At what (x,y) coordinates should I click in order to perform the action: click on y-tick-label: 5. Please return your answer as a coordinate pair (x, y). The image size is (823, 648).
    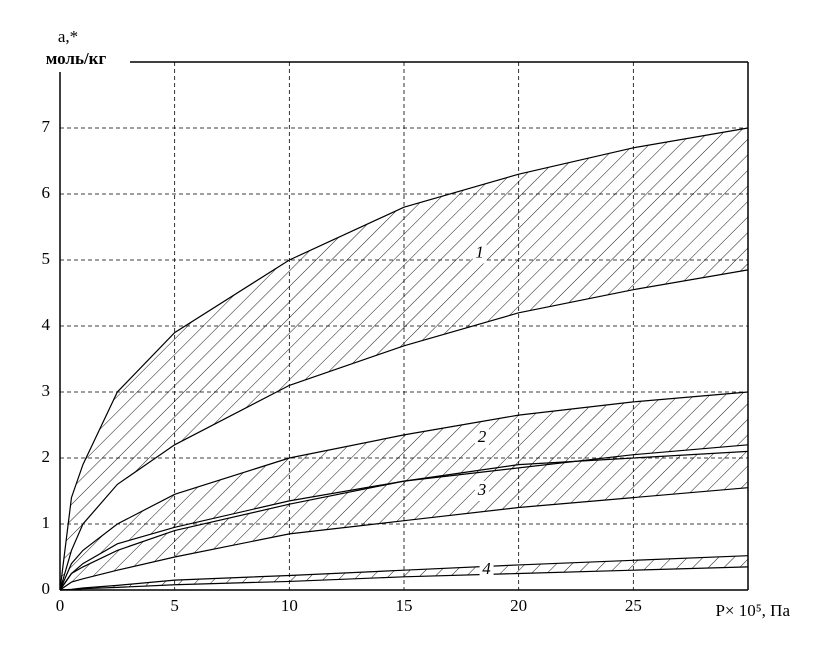
    Looking at the image, I should click on (46, 258).